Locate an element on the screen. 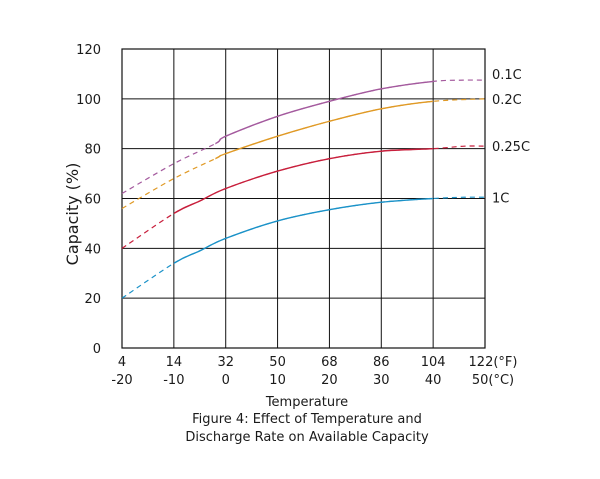  y-tick-label-4: 80 is located at coordinates (92, 150).